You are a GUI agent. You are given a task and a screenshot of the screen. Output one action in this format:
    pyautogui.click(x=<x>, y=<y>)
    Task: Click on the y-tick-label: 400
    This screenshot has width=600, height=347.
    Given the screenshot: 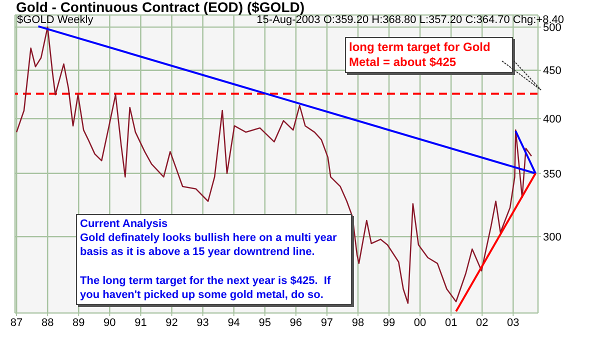 What is the action you would take?
    pyautogui.click(x=552, y=120)
    